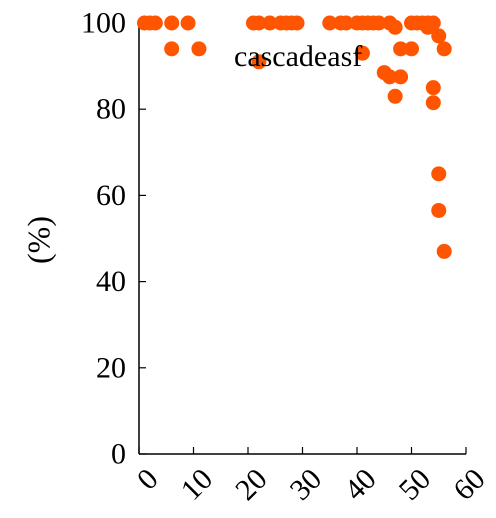 The height and width of the screenshot is (518, 496). I want to click on y-tick-label: 0, so click(118, 454).